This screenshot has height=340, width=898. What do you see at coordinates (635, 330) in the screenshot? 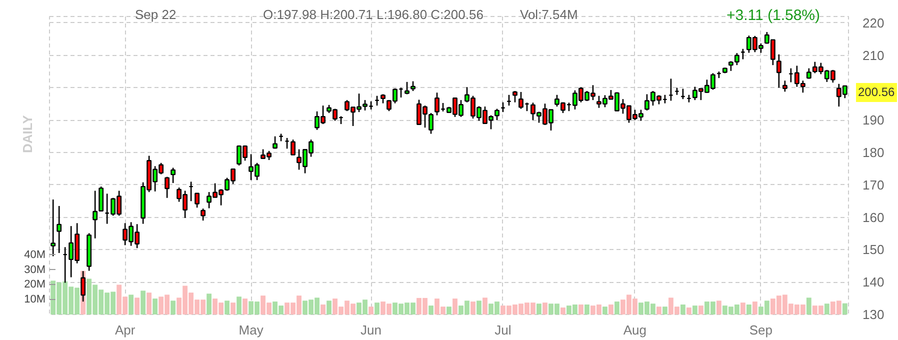
I see `x-tick-label: Aug` at bounding box center [635, 330].